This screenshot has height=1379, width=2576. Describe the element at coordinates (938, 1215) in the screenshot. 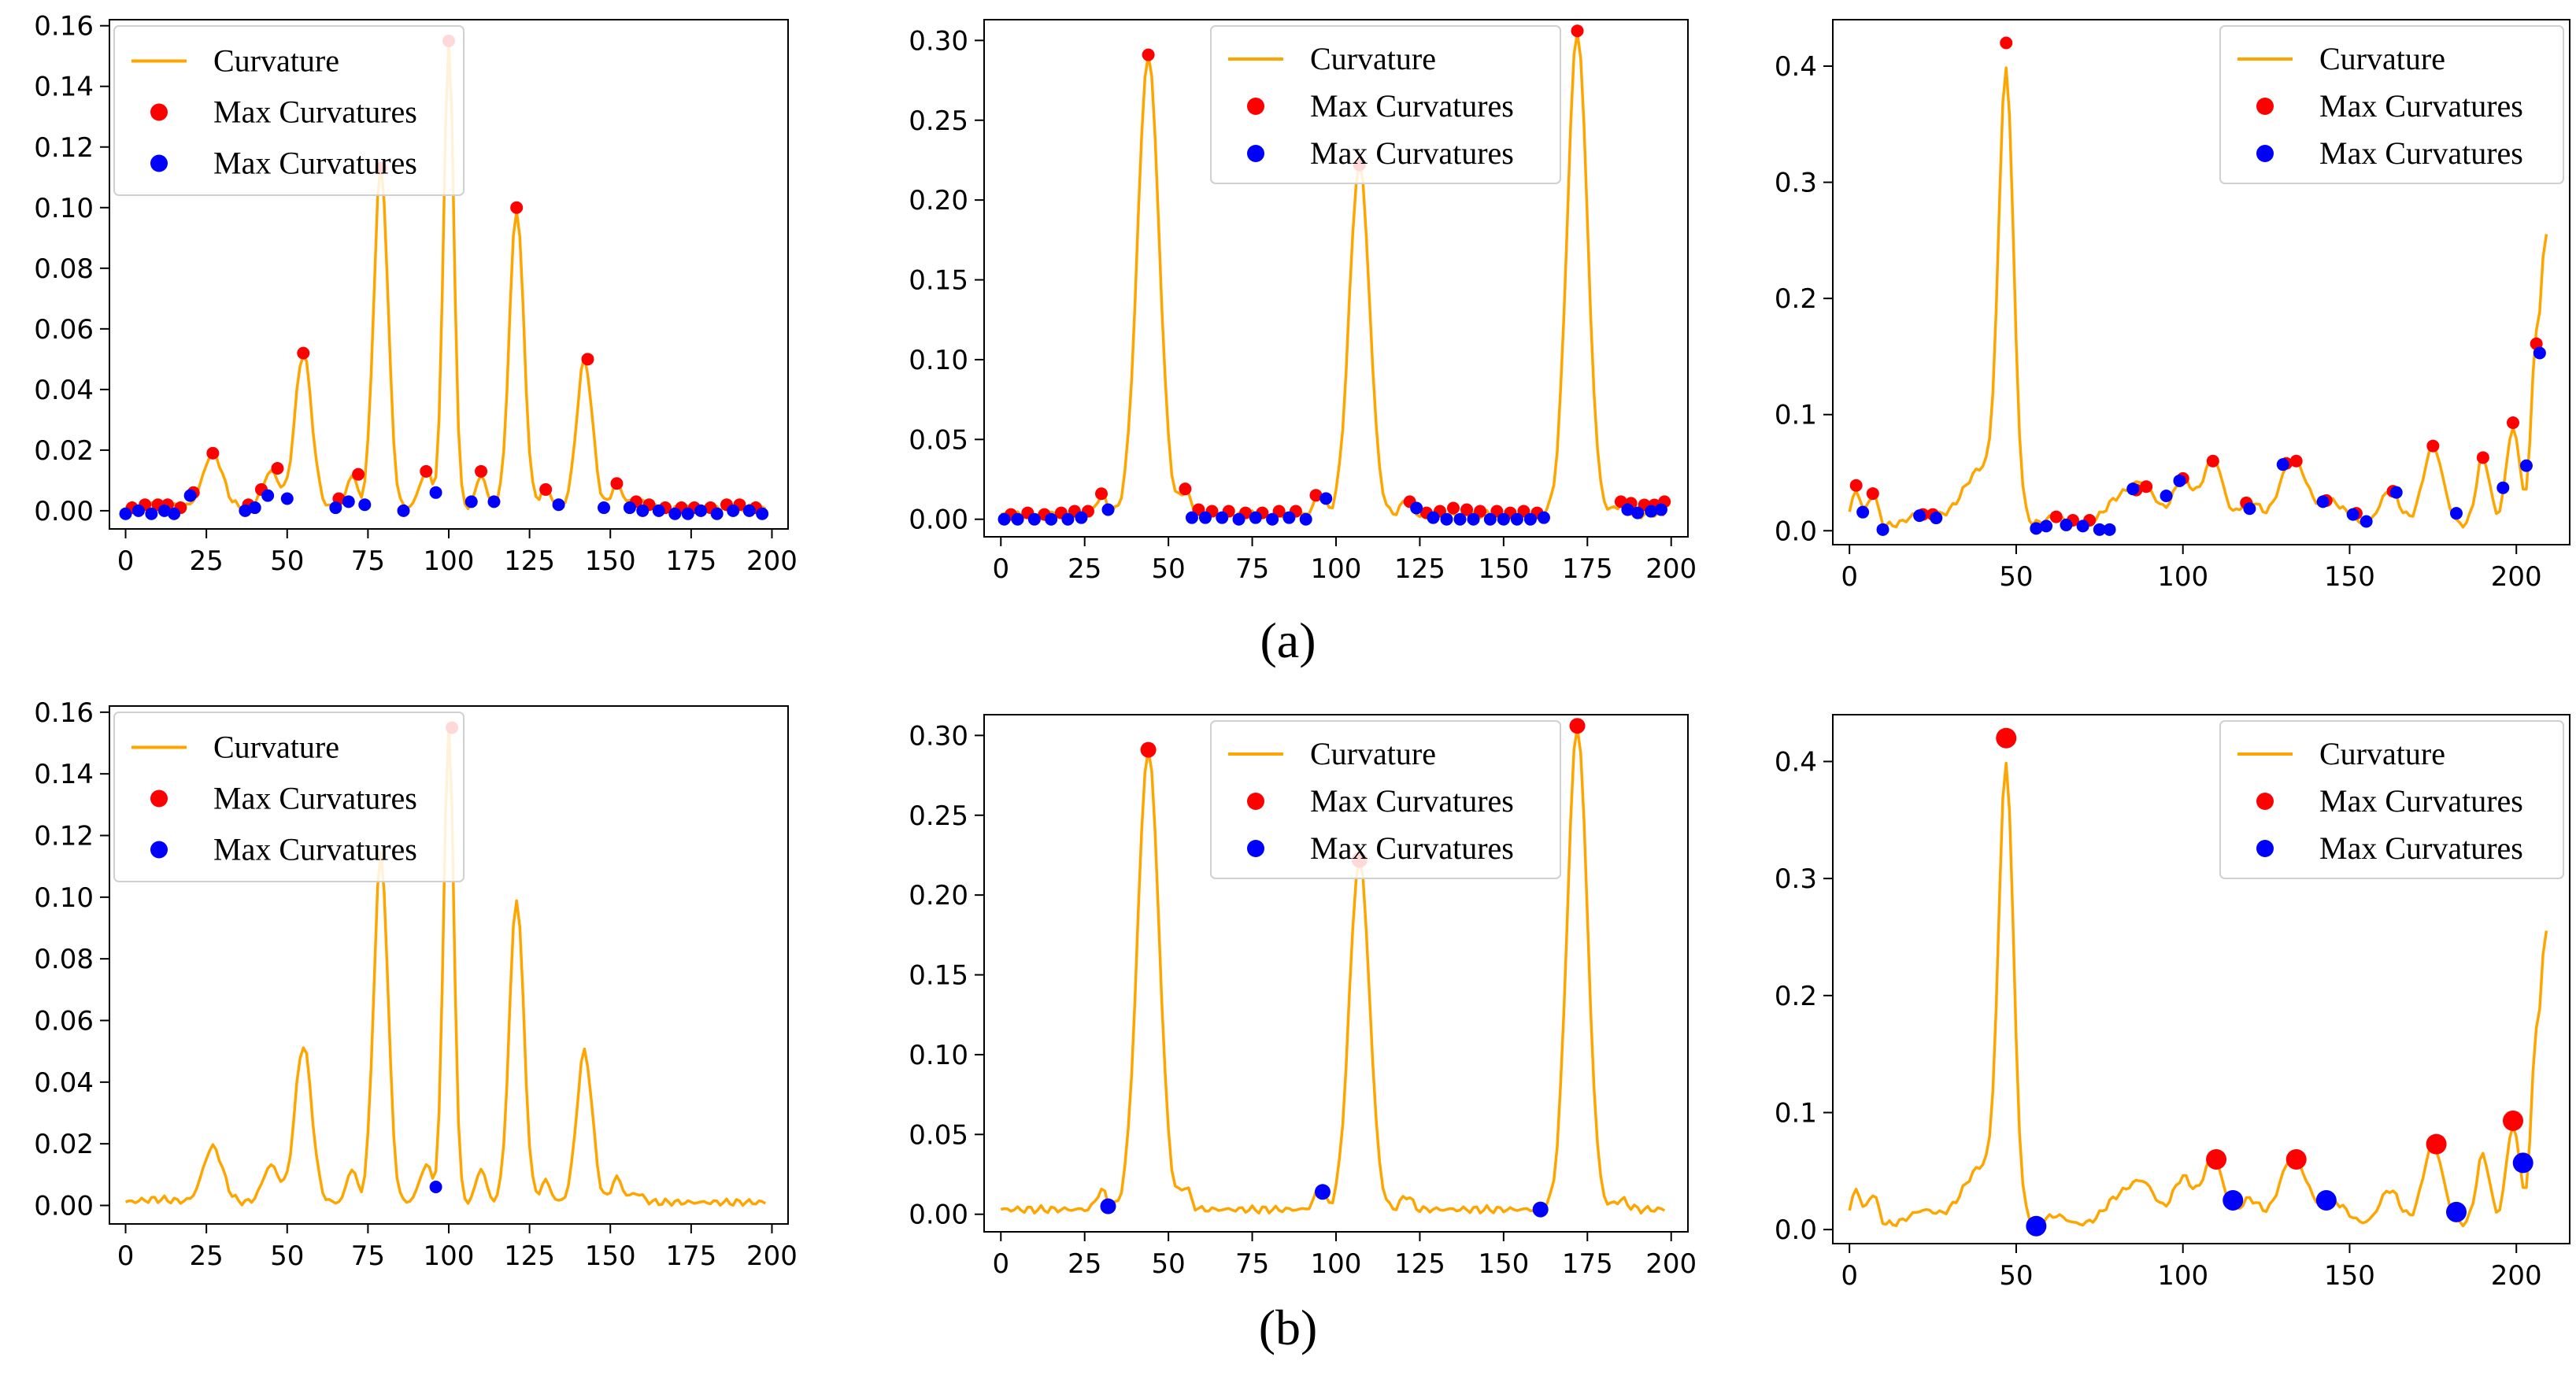

I see `y-tick-label-b2: 0.00` at that location.